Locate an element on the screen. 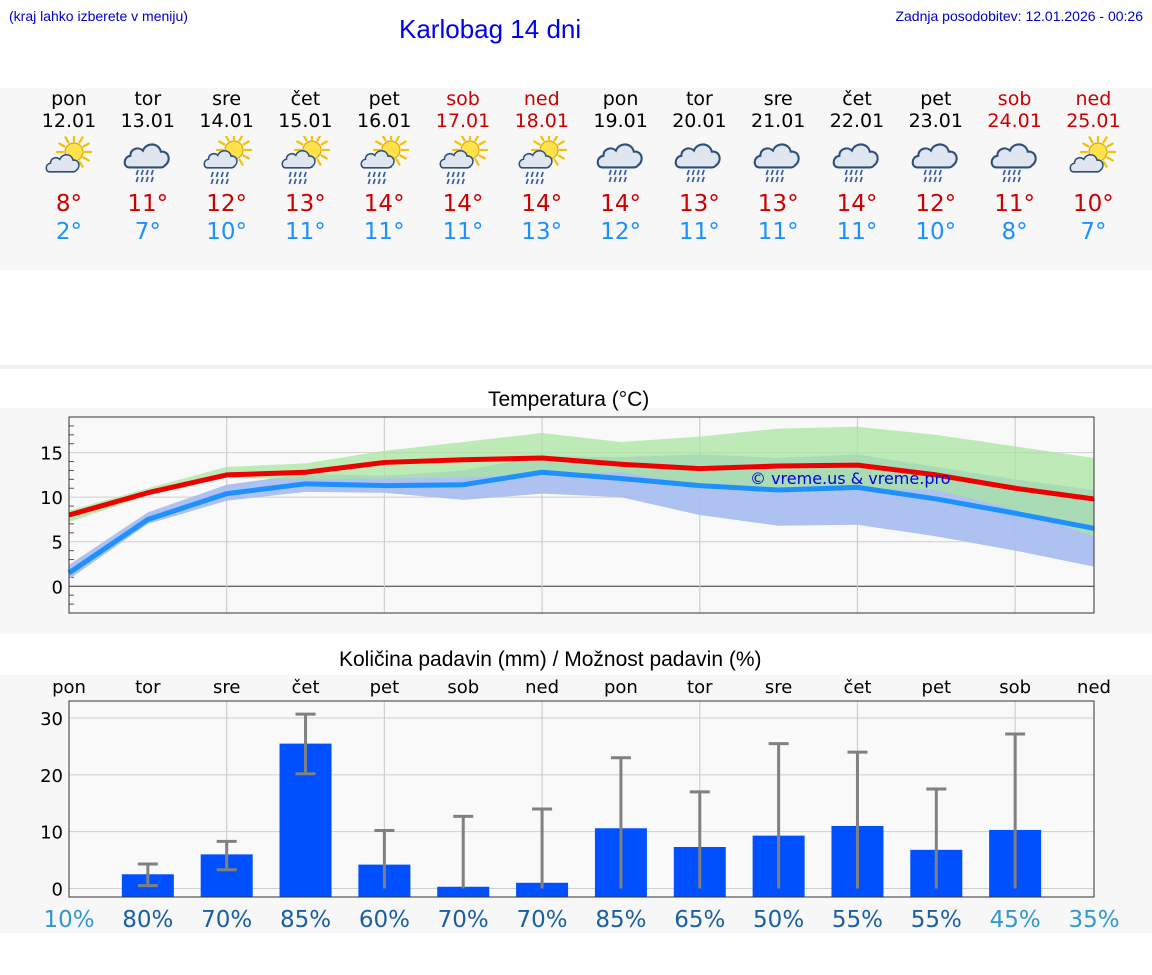 The width and height of the screenshot is (1152, 975). precipitation-probability: 70% is located at coordinates (542, 920).